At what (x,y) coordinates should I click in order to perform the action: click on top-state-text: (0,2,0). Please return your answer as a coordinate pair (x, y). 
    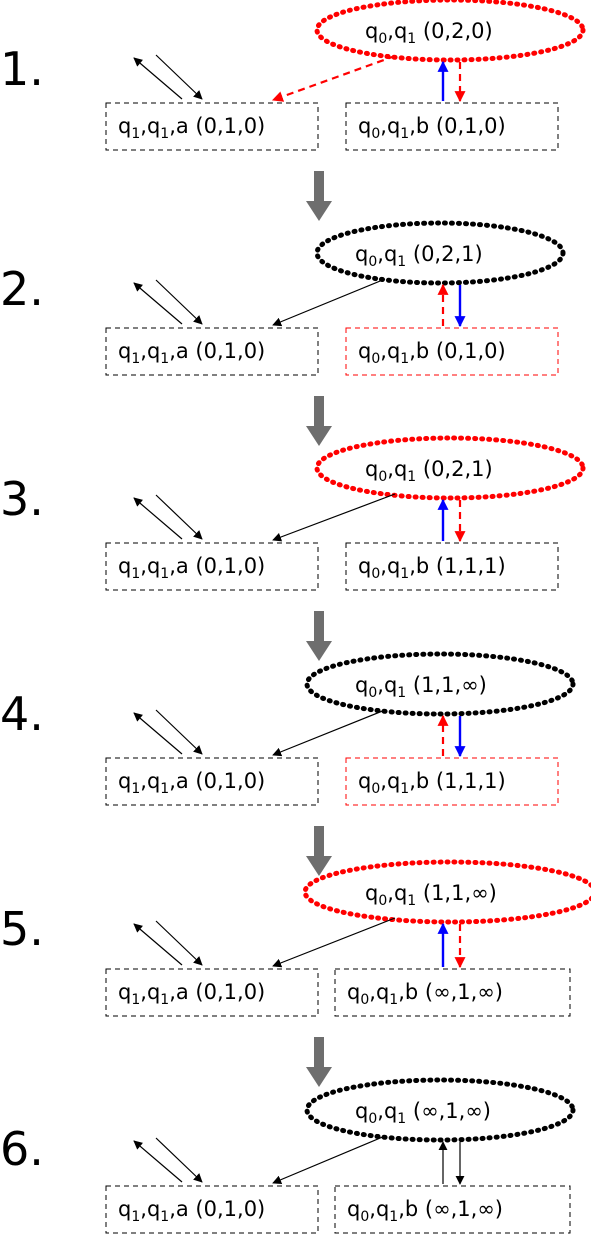
    Looking at the image, I should click on (454, 31).